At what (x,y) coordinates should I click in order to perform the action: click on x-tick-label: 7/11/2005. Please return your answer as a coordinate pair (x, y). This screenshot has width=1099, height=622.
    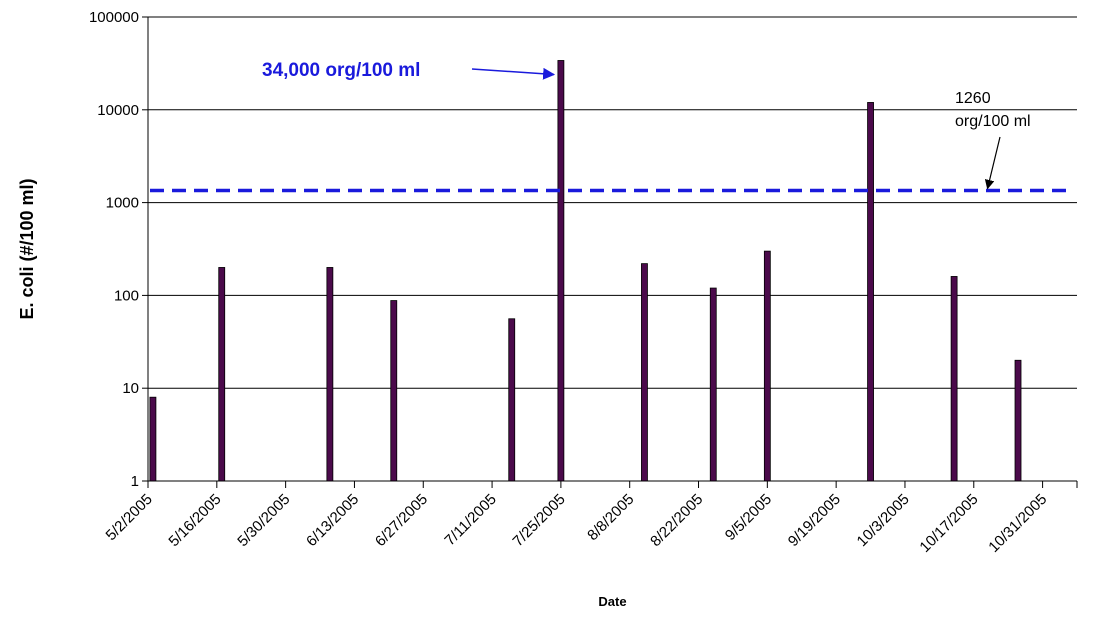
    Looking at the image, I should click on (470, 520).